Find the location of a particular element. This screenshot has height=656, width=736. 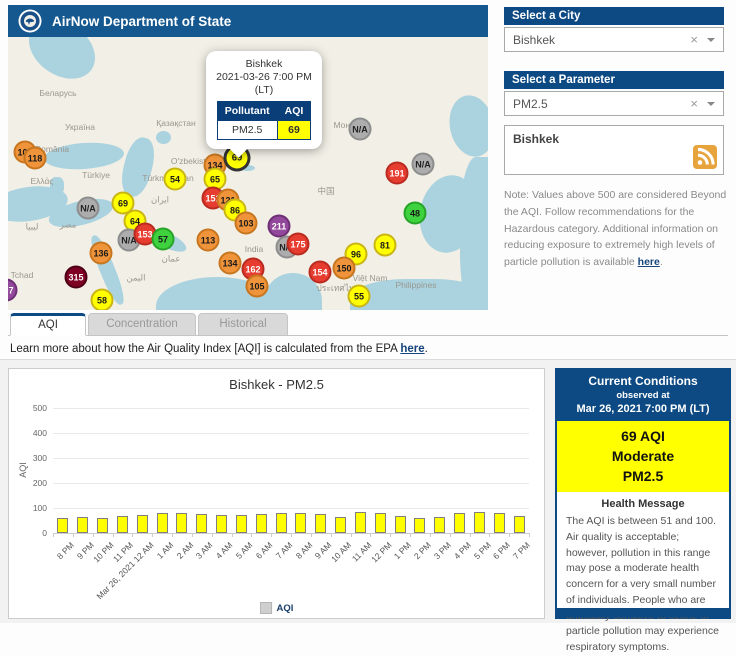

current-aqi-block: 69 AQI Moderate PM2.5 is located at coordinates (643, 456).